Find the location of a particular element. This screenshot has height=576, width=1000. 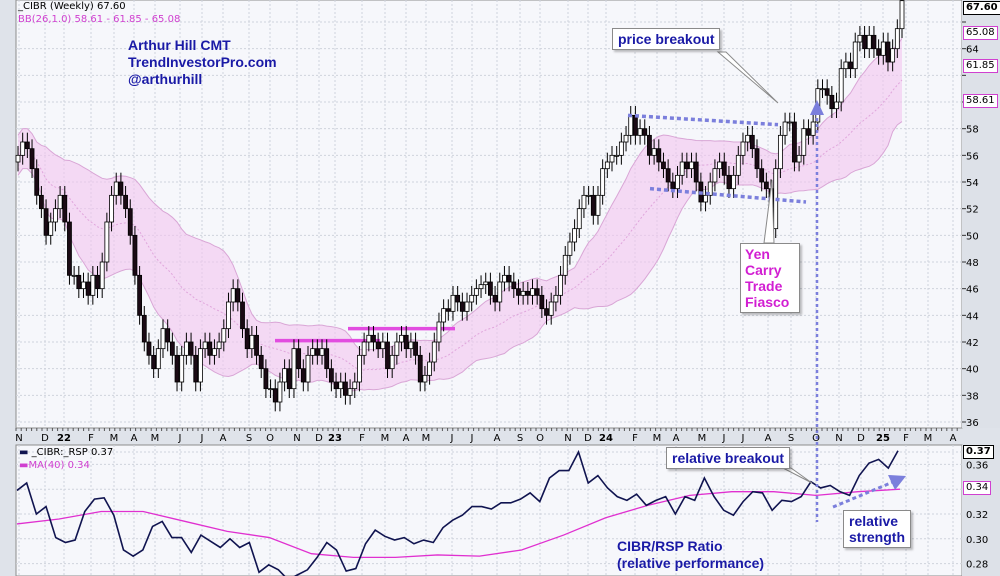

yen-line-1: Yen is located at coordinates (757, 254).